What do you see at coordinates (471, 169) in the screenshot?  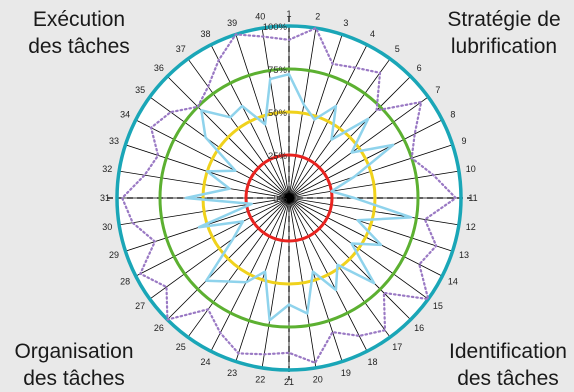 I see `axis-label: 10` at bounding box center [471, 169].